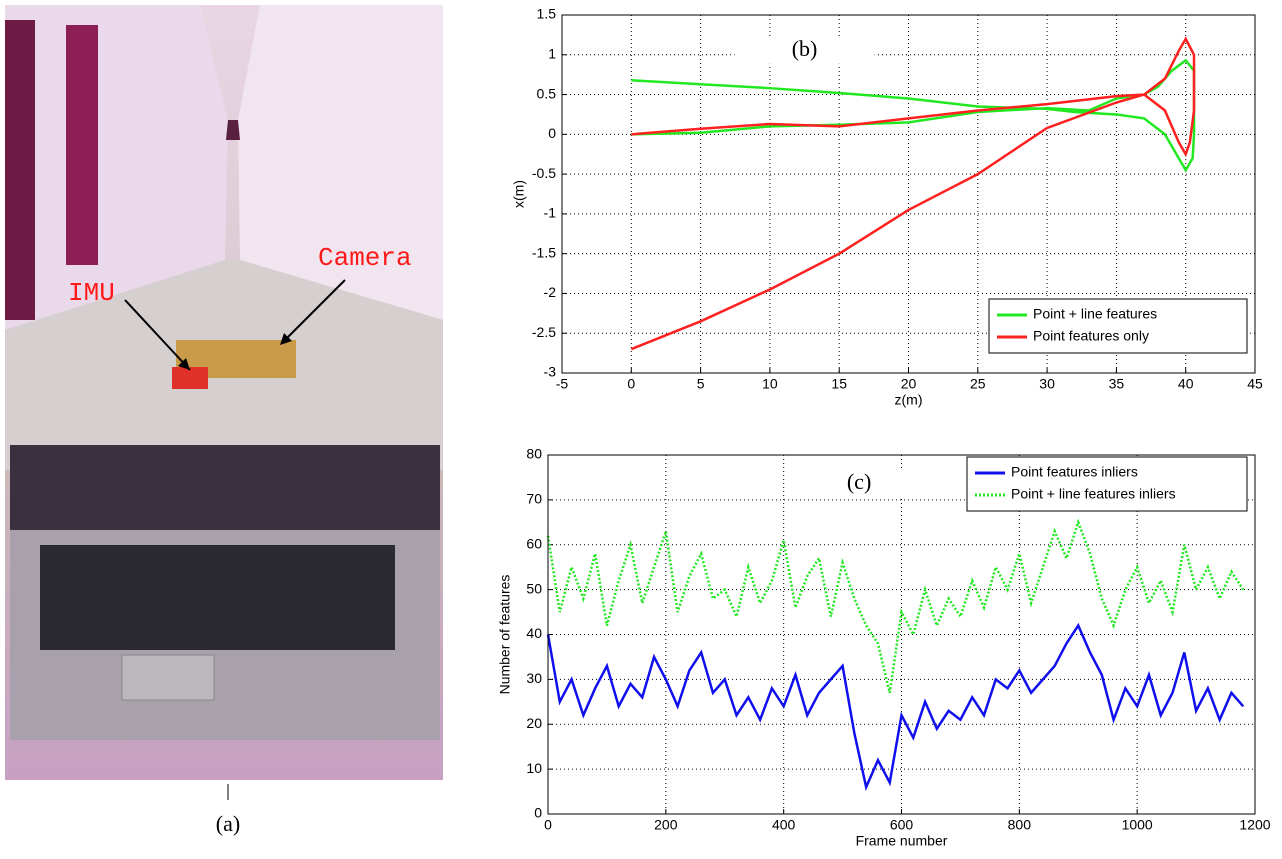 The image size is (1282, 859). I want to click on y-tick-label: -2.5, so click(544, 332).